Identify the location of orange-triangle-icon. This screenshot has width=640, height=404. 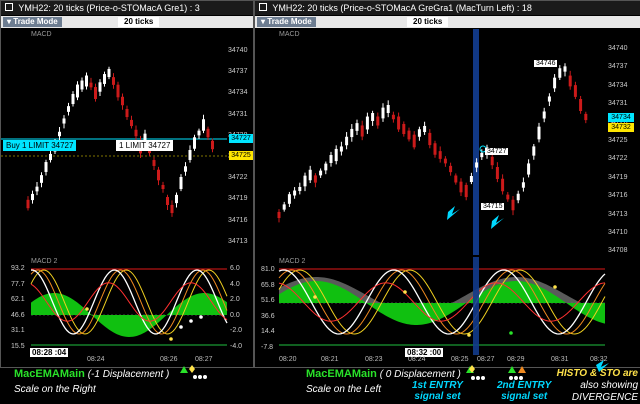
(522, 369).